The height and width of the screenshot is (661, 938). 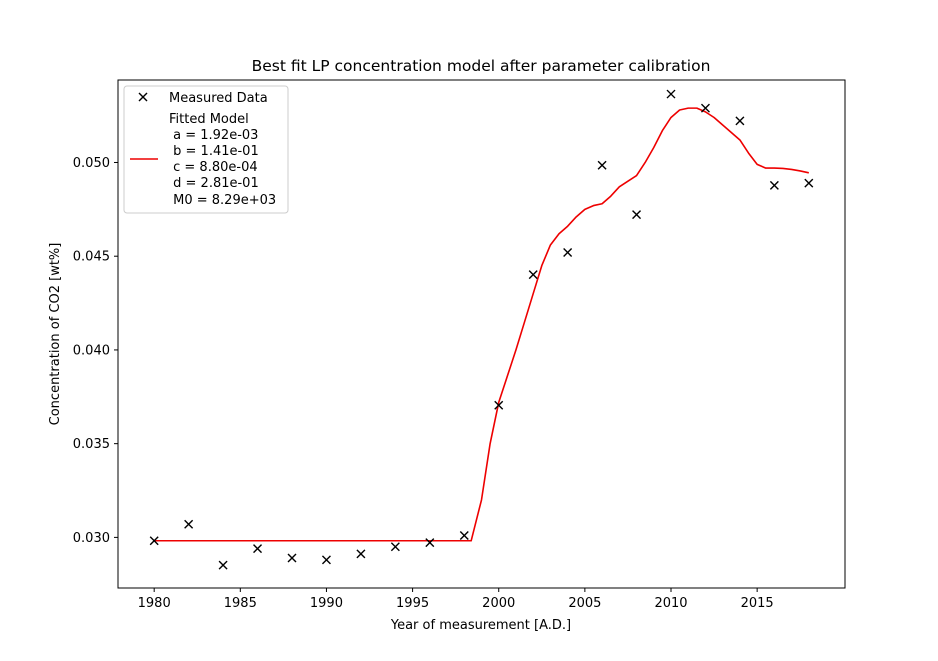 What do you see at coordinates (456, 599) in the screenshot?
I see `x-axis: 1980 1985 1990 1995 2000 2005 2010 2015` at bounding box center [456, 599].